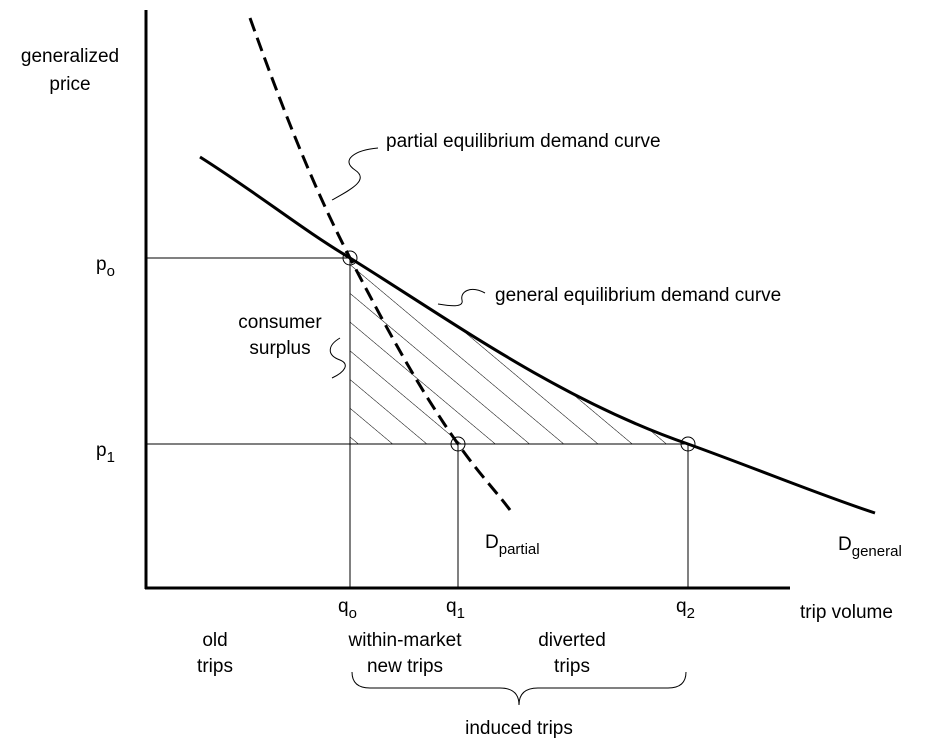 Image resolution: width=945 pixels, height=742 pixels. What do you see at coordinates (519, 688) in the screenshot?
I see `brace` at bounding box center [519, 688].